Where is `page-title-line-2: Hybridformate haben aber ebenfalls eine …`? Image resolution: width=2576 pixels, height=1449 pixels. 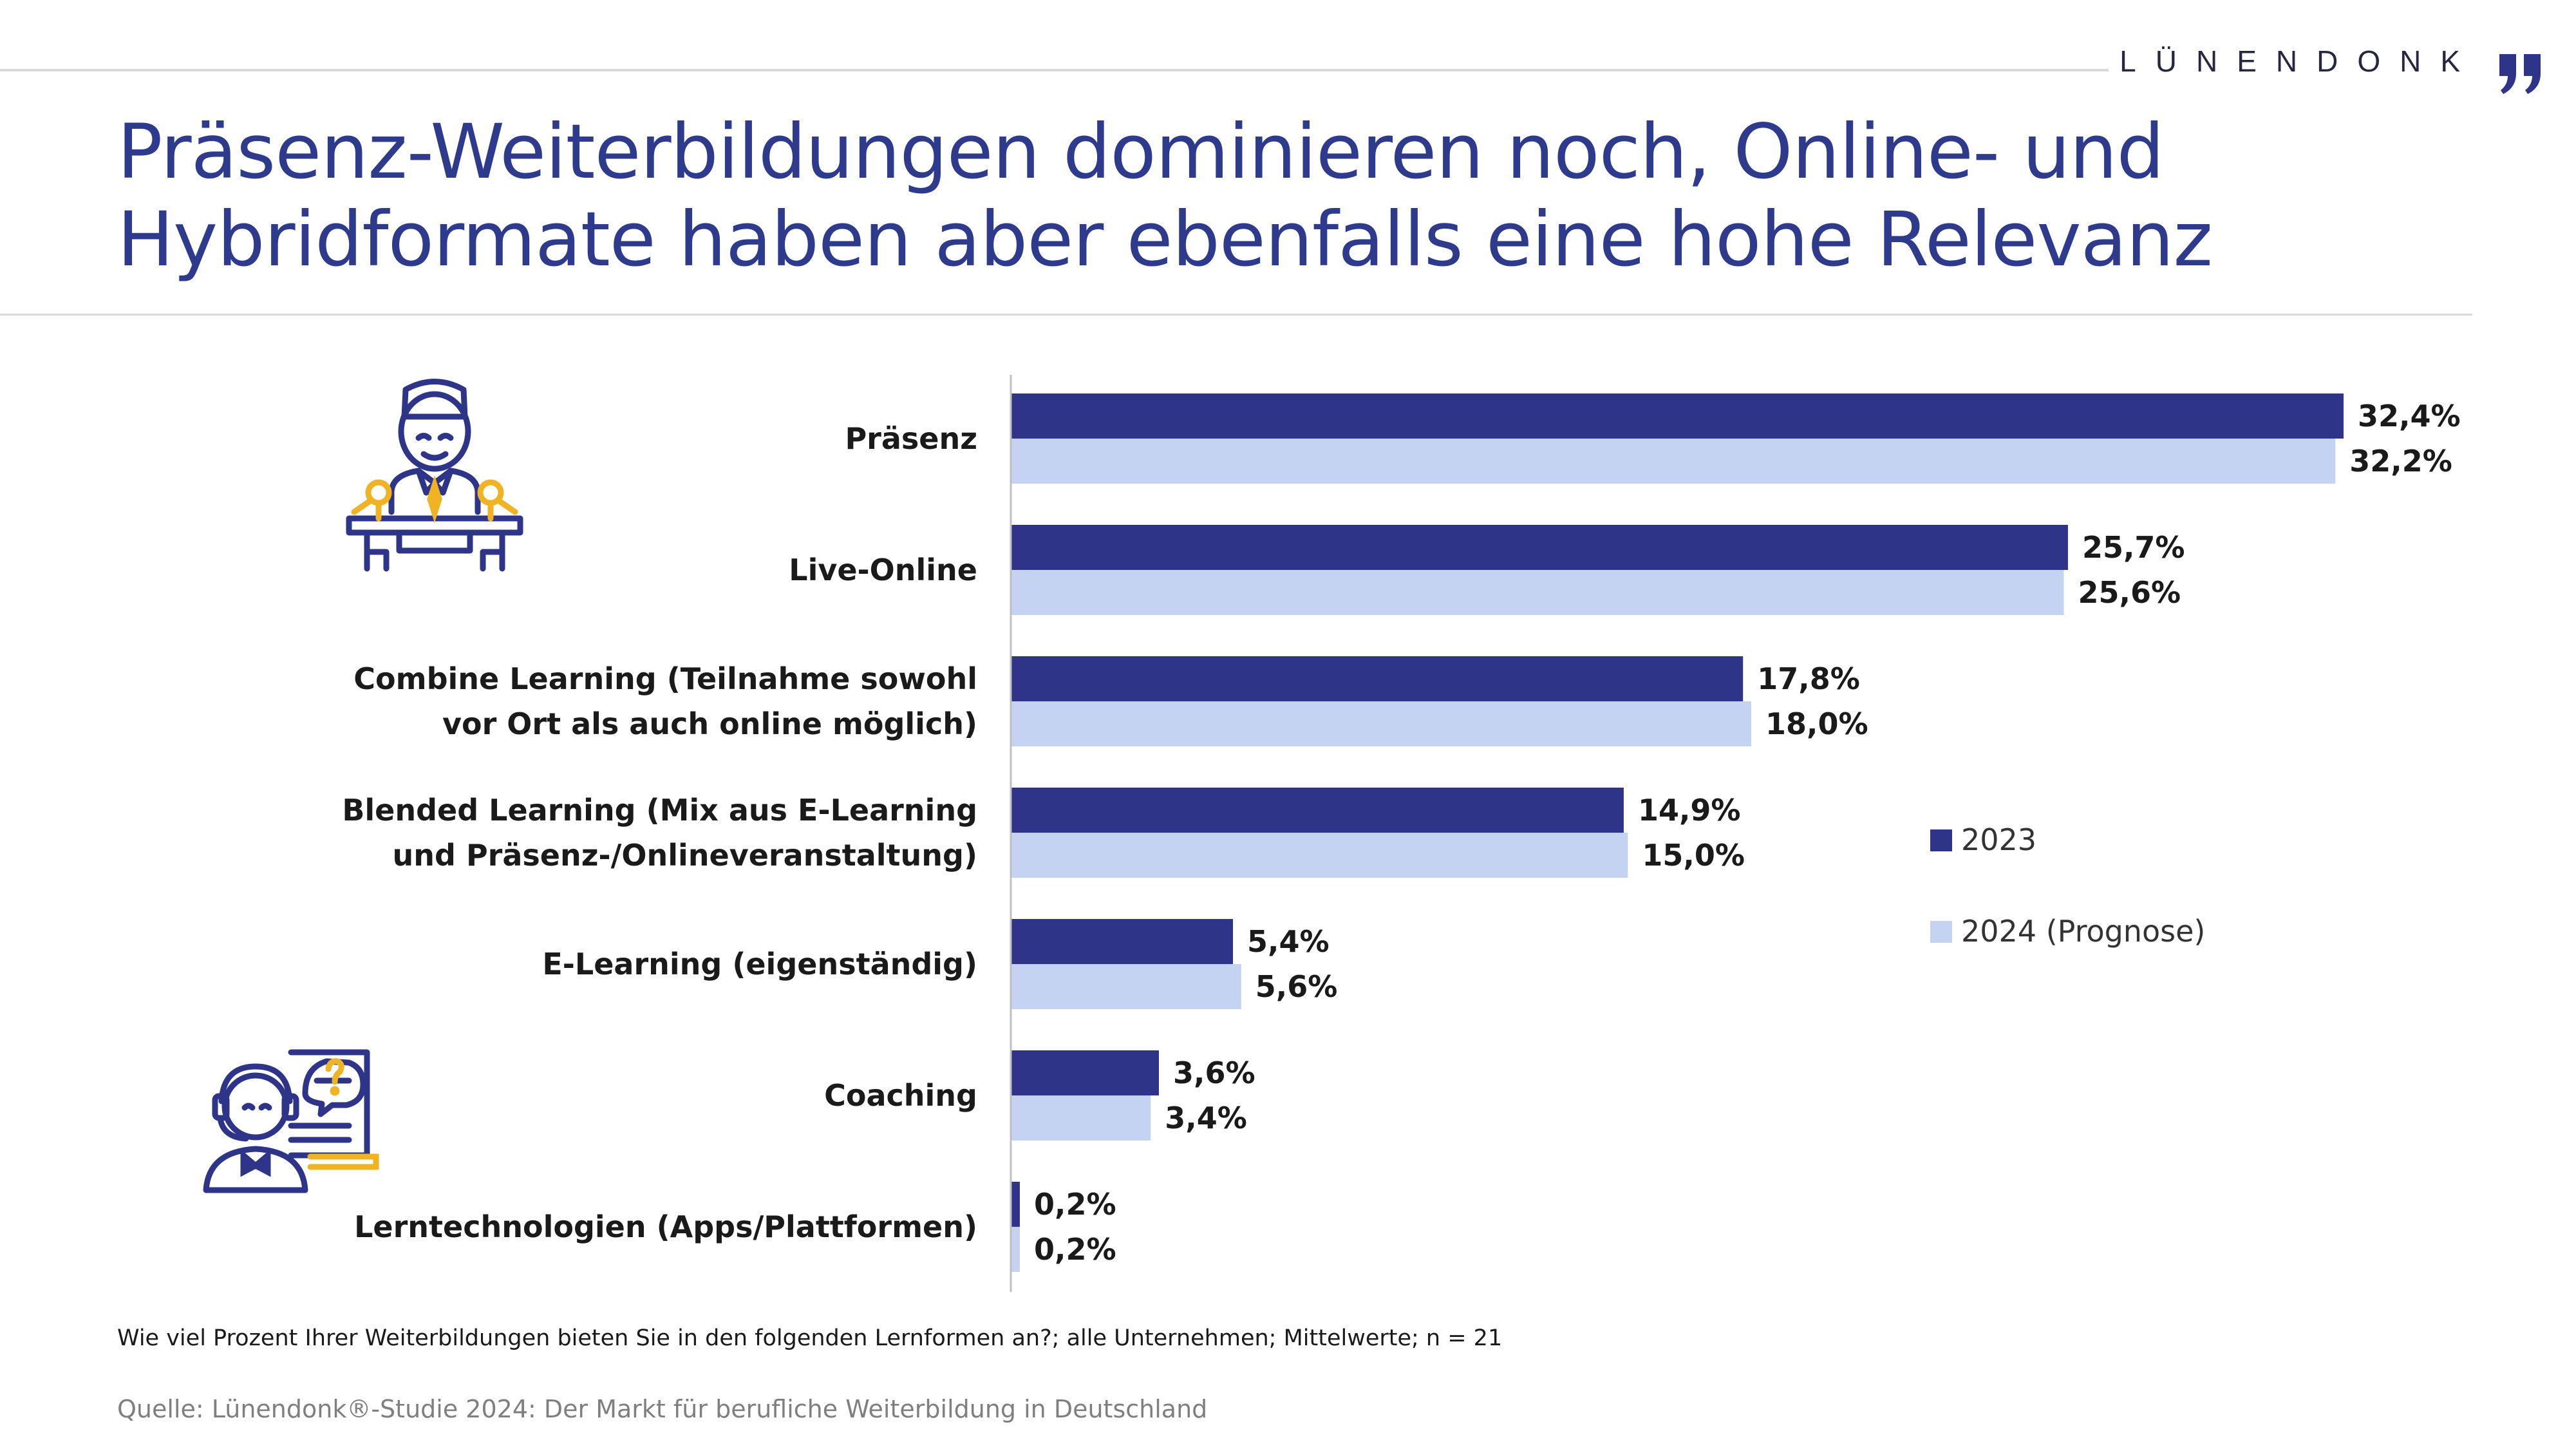
page-title-line-2: Hybridformate haben aber ebenfalls eine … is located at coordinates (1165, 239).